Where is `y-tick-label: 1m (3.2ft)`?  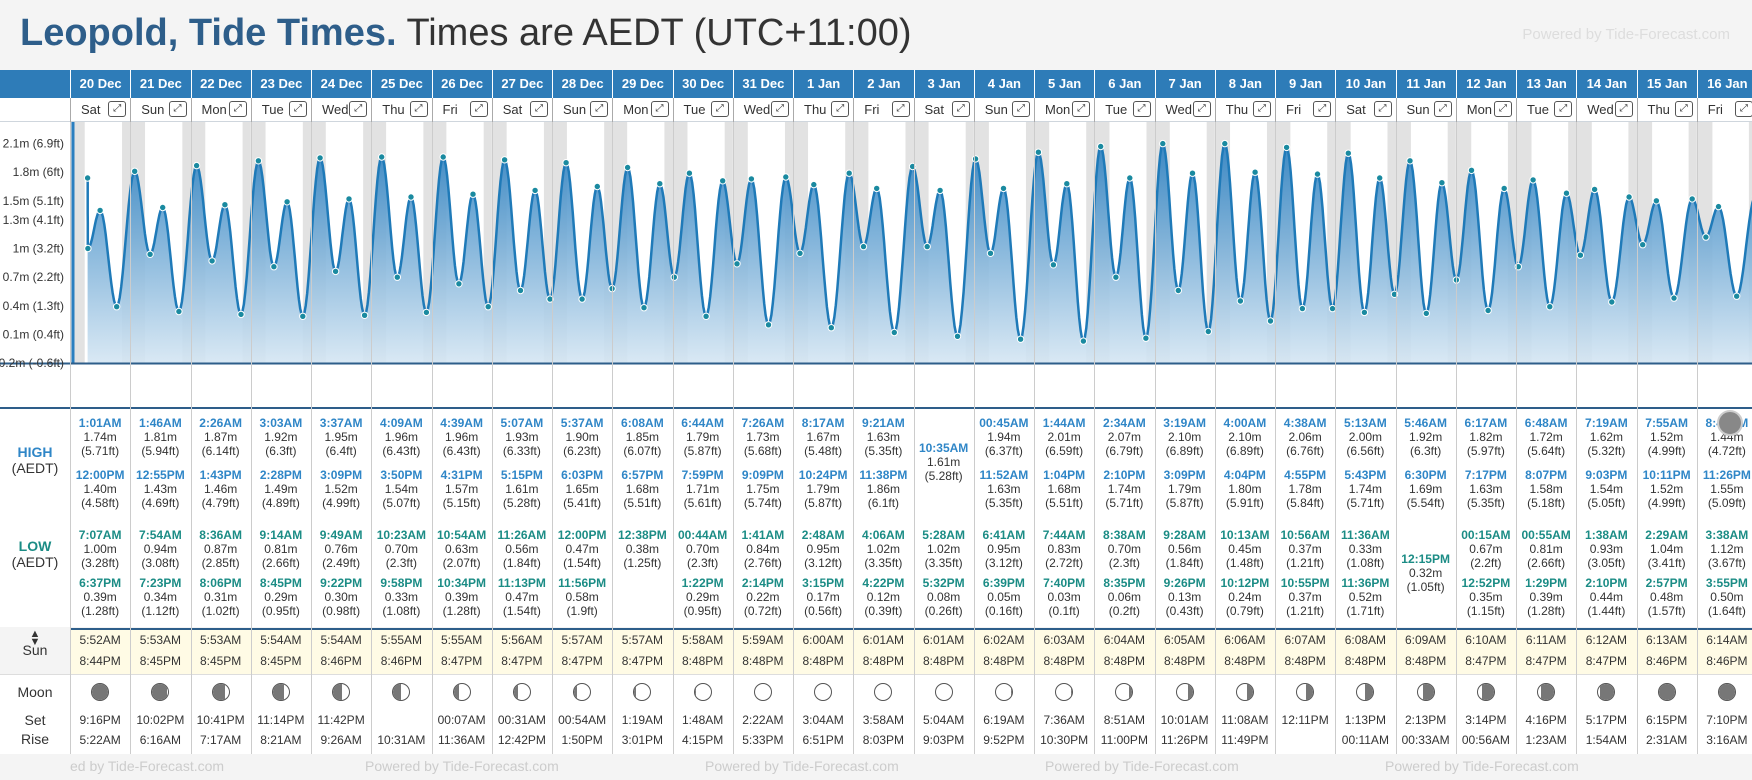 y-tick-label: 1m (3.2ft) is located at coordinates (38, 249).